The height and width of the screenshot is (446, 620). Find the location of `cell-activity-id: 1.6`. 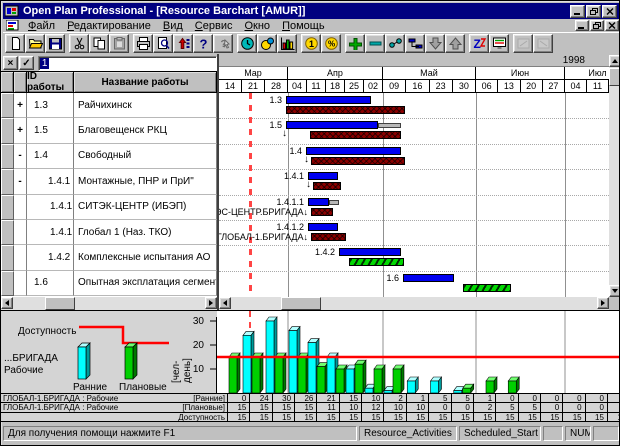

cell-activity-id: 1.6 is located at coordinates (50, 283).